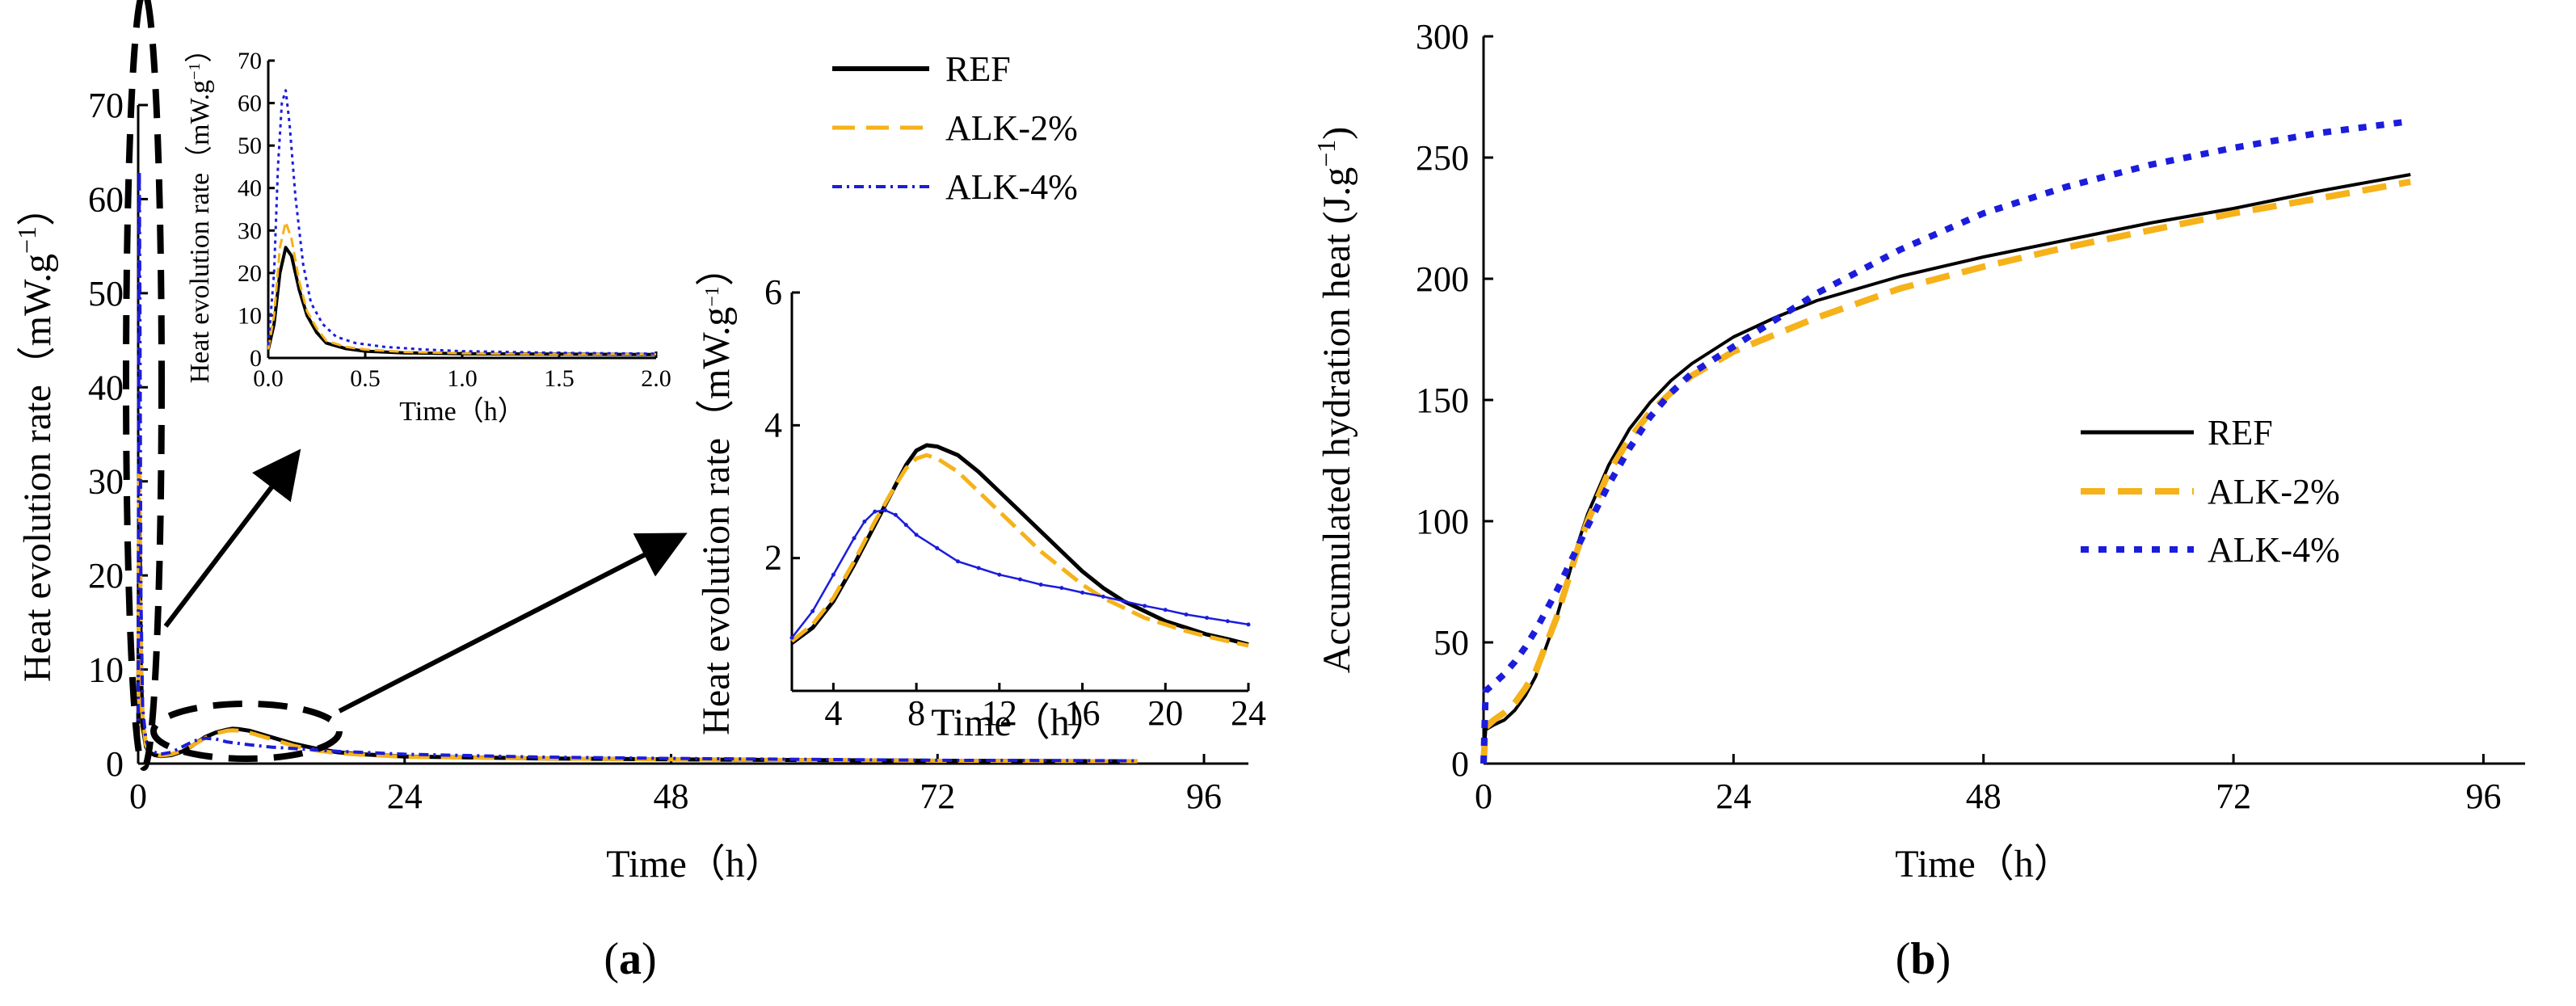 The height and width of the screenshot is (1006, 2576). What do you see at coordinates (1326, 153) in the screenshot?
I see `b-y-axis-label-sup: −1` at bounding box center [1326, 153].